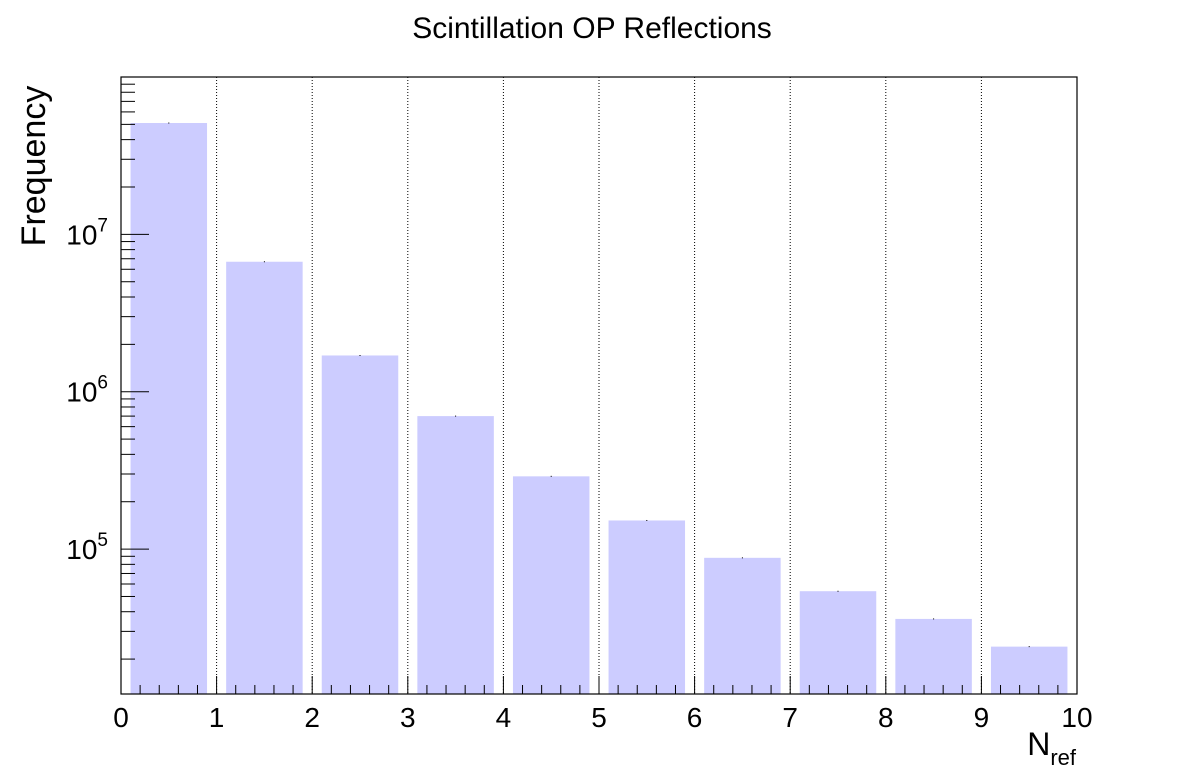 Image resolution: width=1196 pixels, height=777 pixels. What do you see at coordinates (599, 717) in the screenshot?
I see `x-tick-label: 5` at bounding box center [599, 717].